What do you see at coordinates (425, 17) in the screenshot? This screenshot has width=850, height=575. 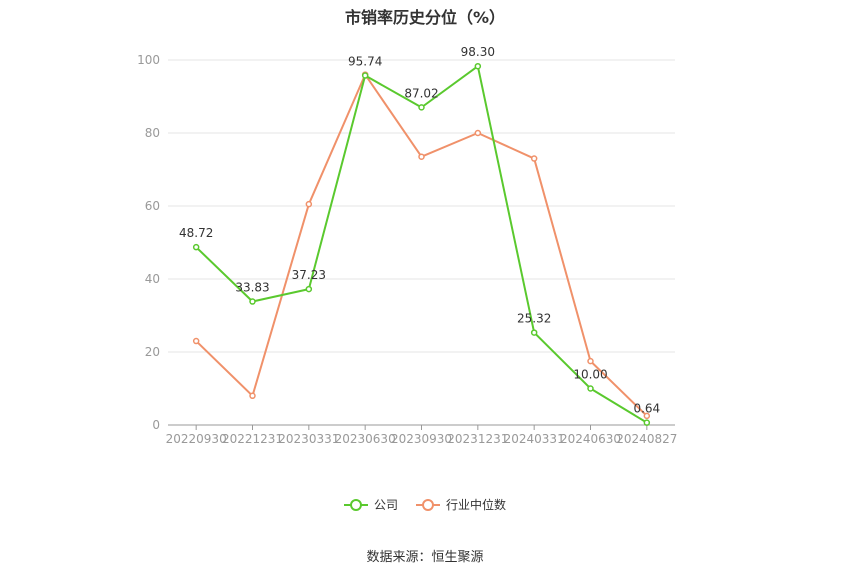 I see `chart-title: 市销率历史分位（%）` at bounding box center [425, 17].